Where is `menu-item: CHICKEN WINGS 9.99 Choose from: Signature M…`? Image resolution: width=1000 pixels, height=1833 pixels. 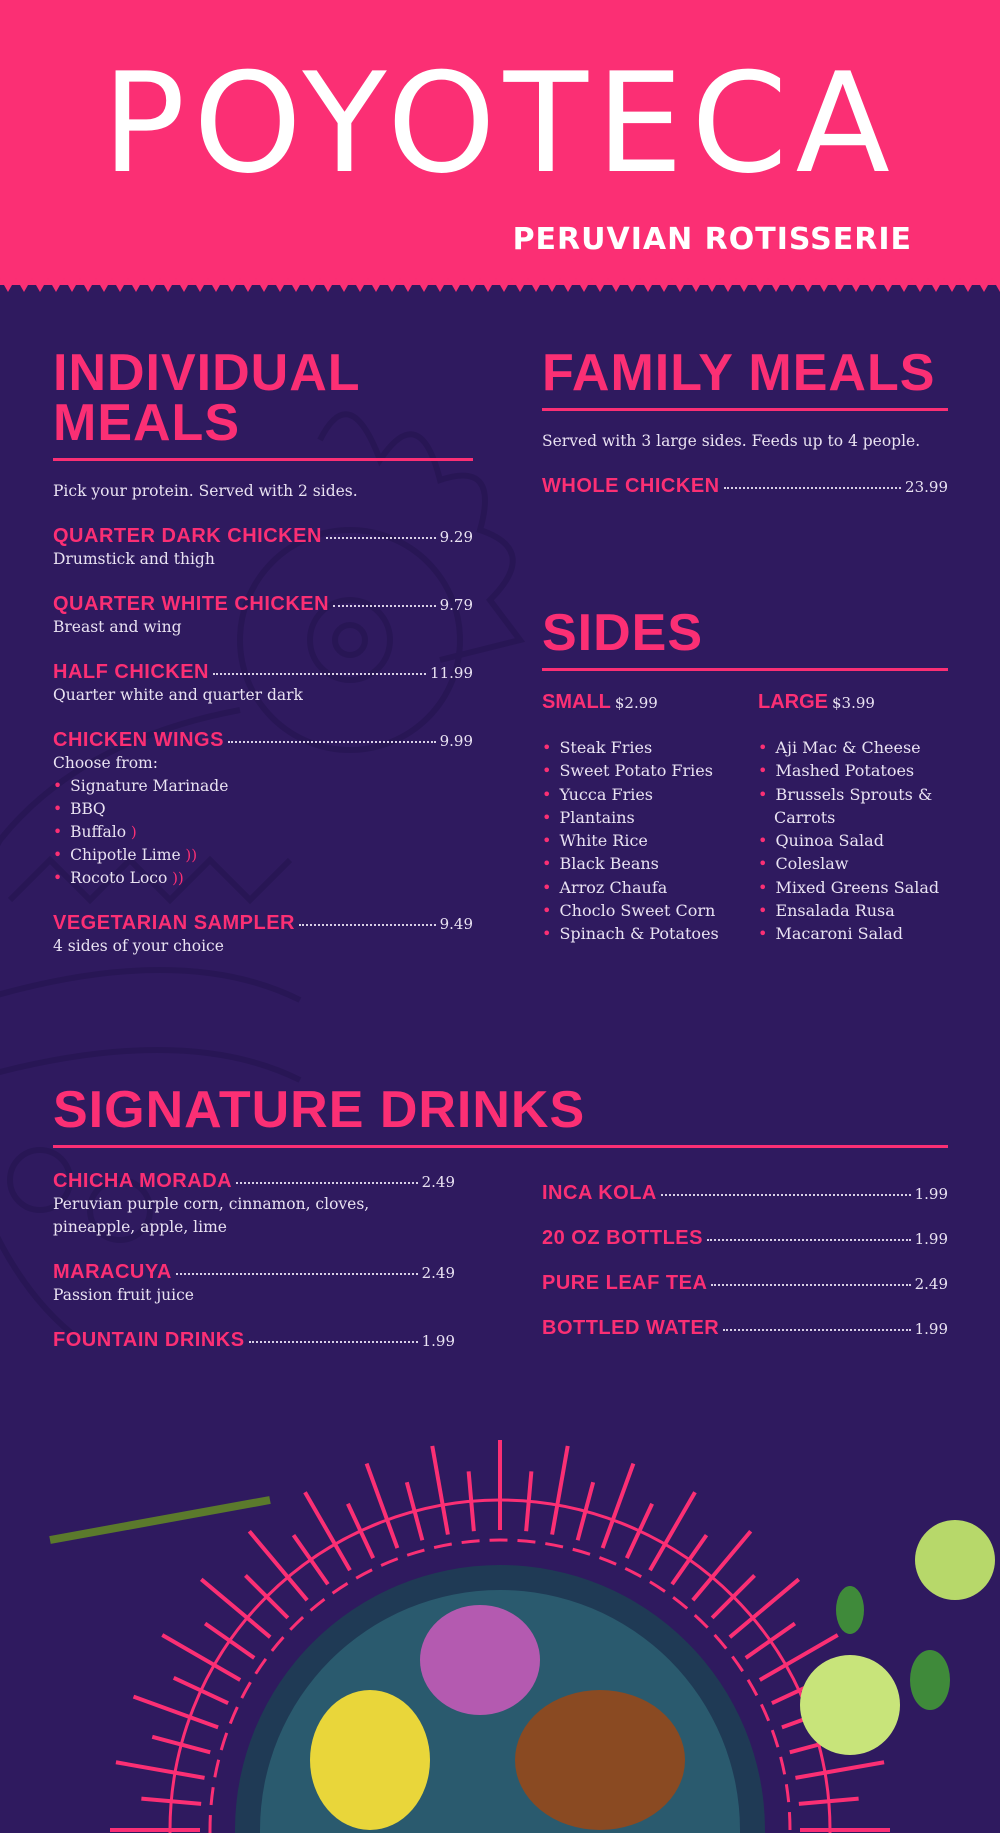 menu-item: CHICKEN WINGS 9.99 Choose from: Signature M… is located at coordinates (263, 809).